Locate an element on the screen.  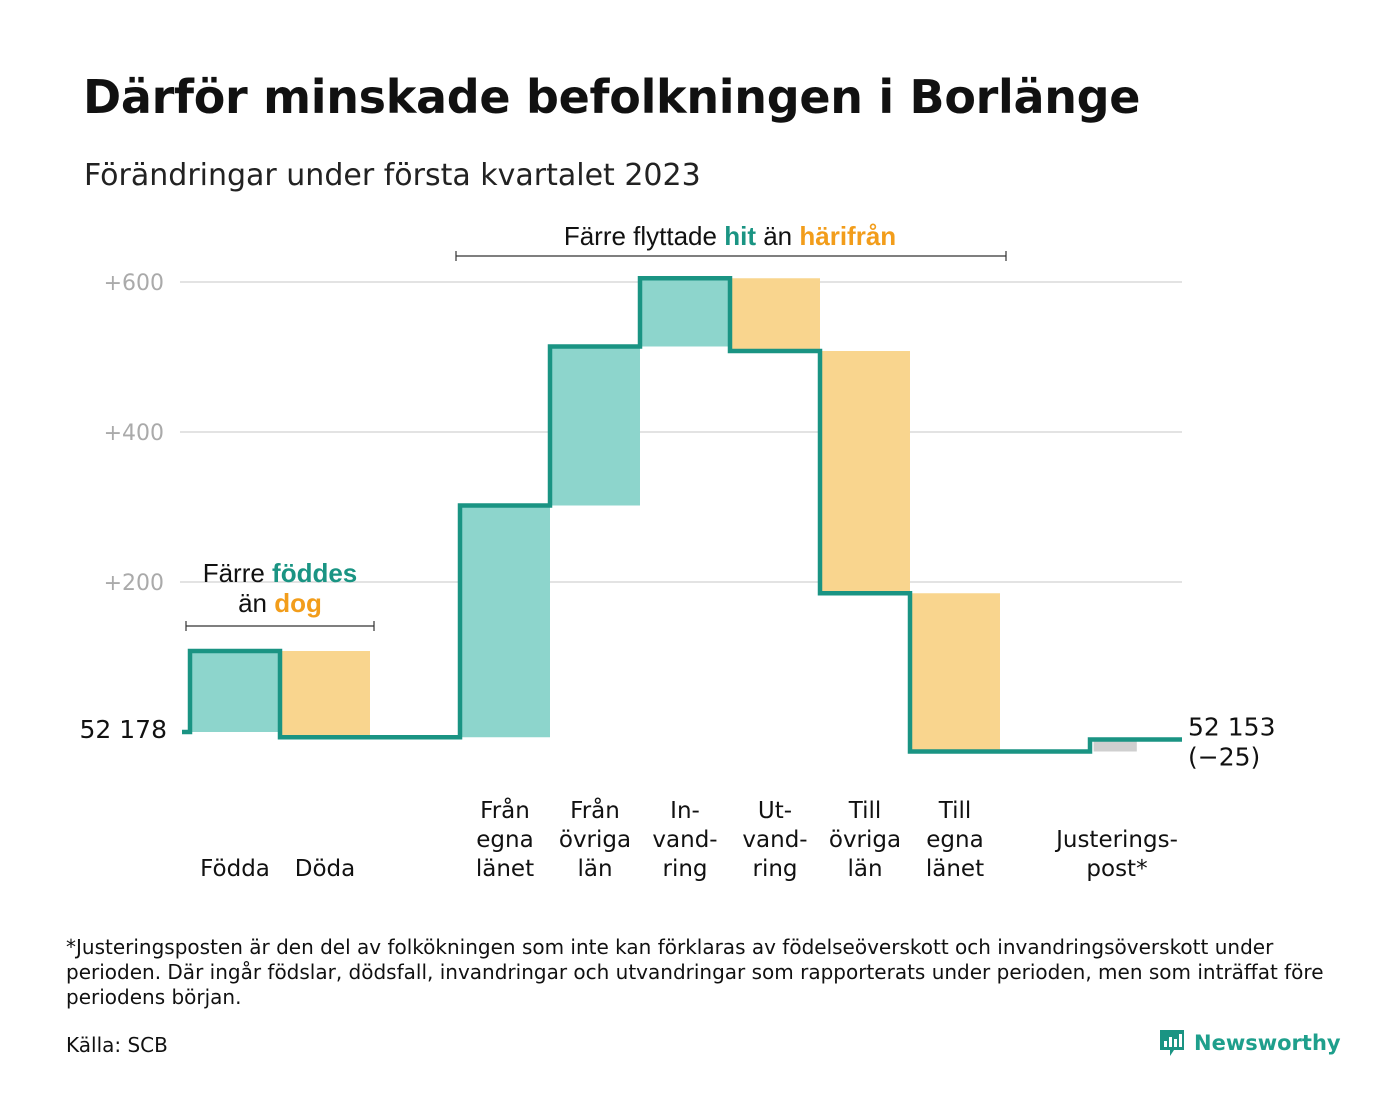
source-label: Källa: SCB is located at coordinates (117, 1045).